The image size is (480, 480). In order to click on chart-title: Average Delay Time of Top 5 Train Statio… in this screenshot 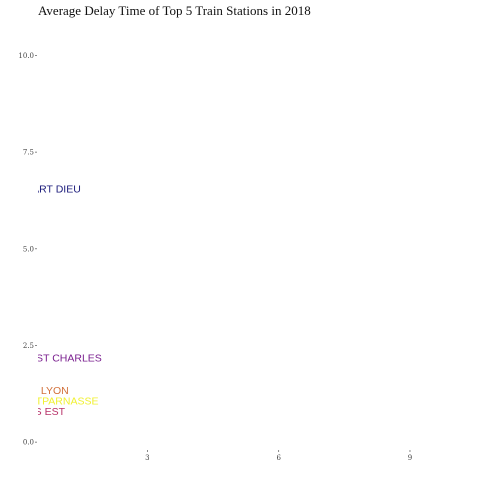, I will do `click(174, 10)`.